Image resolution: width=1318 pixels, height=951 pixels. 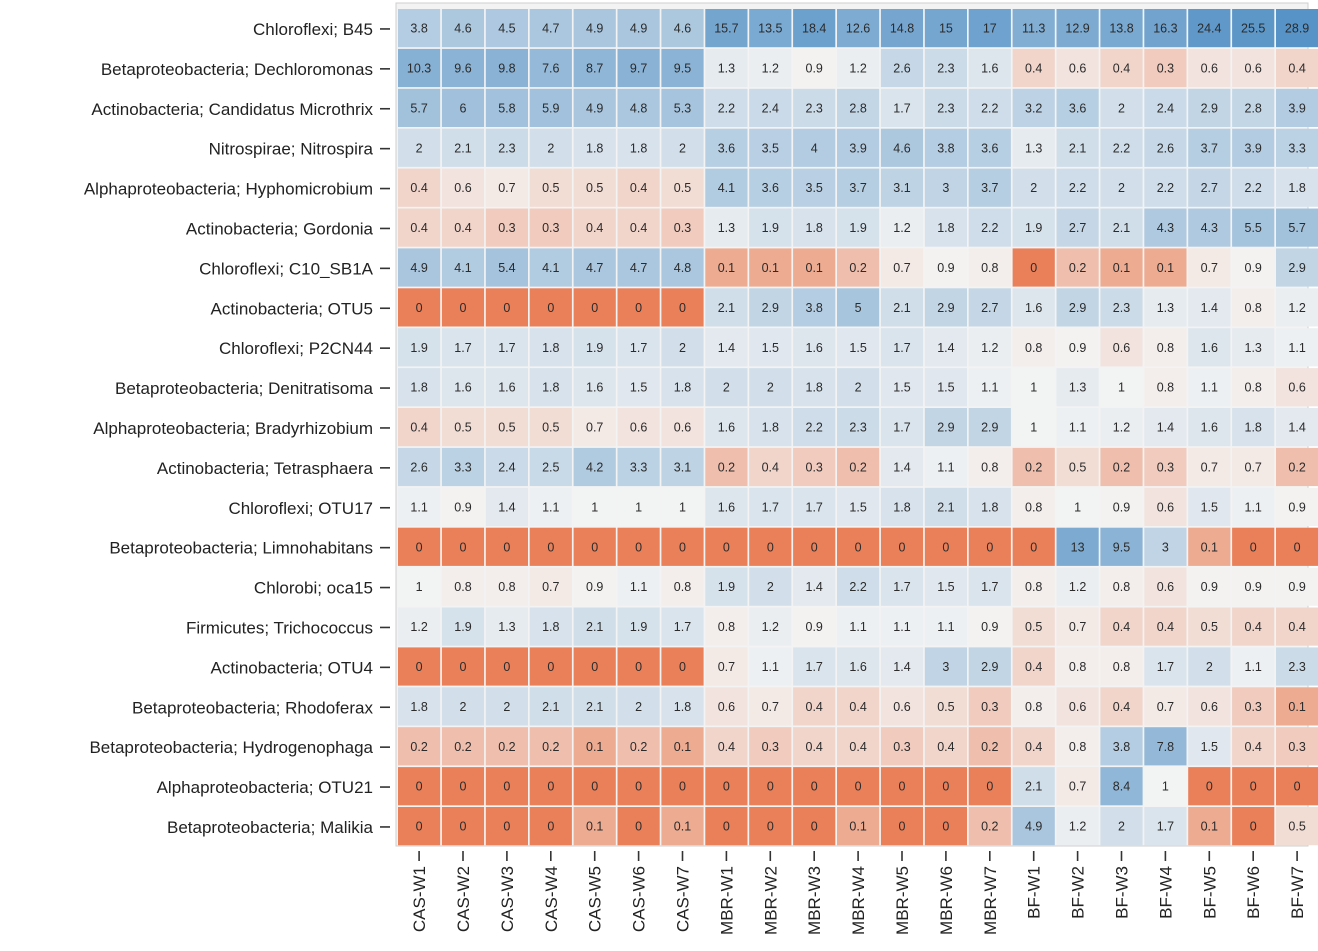 I want to click on column-label: CAS-W3, so click(x=507, y=899).